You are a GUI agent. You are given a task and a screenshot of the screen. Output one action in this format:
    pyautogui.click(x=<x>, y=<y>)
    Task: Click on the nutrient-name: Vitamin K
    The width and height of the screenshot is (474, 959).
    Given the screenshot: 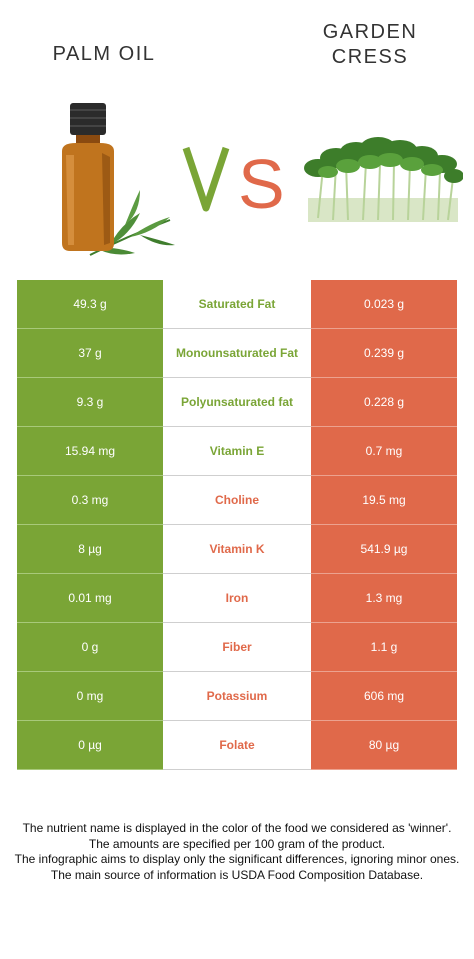 What is the action you would take?
    pyautogui.click(x=237, y=549)
    